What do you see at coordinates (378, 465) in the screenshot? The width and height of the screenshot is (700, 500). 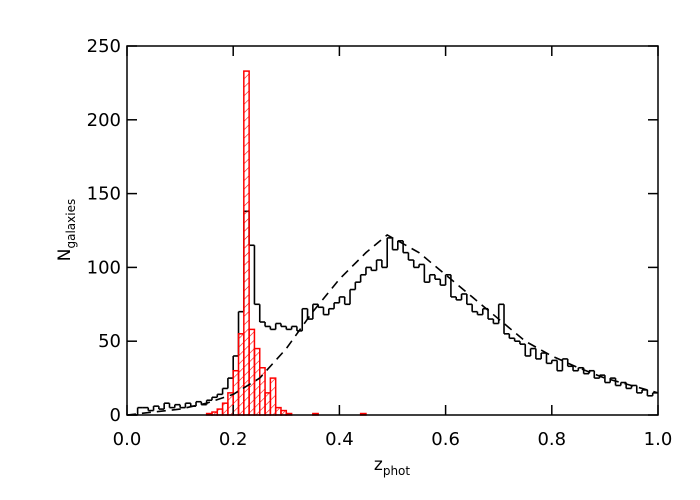 I see `x-label-main: z` at bounding box center [378, 465].